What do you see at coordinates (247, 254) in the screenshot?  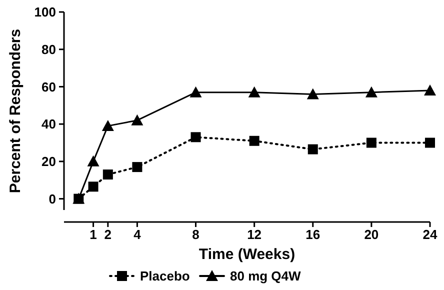 I see `x-axis-title: Time (Weeks)` at bounding box center [247, 254].